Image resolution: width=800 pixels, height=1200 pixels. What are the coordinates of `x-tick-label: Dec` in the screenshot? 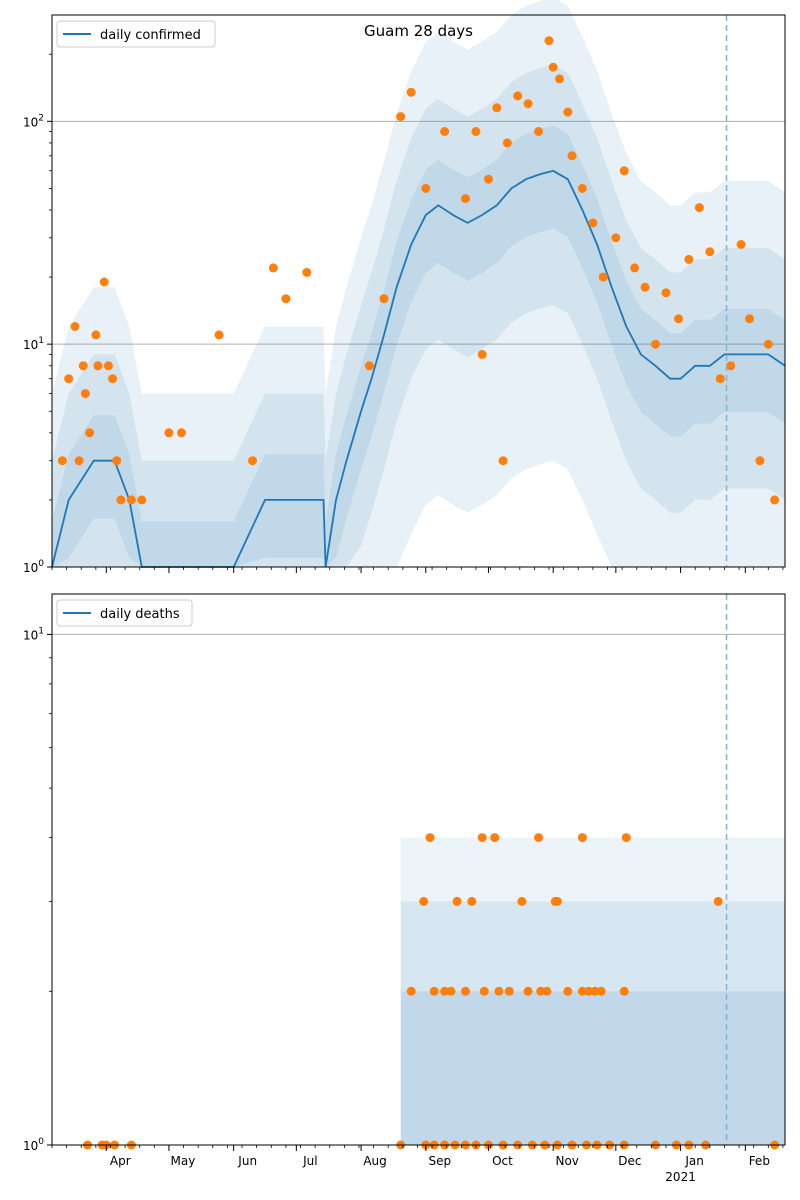 It's located at (629, 1161).